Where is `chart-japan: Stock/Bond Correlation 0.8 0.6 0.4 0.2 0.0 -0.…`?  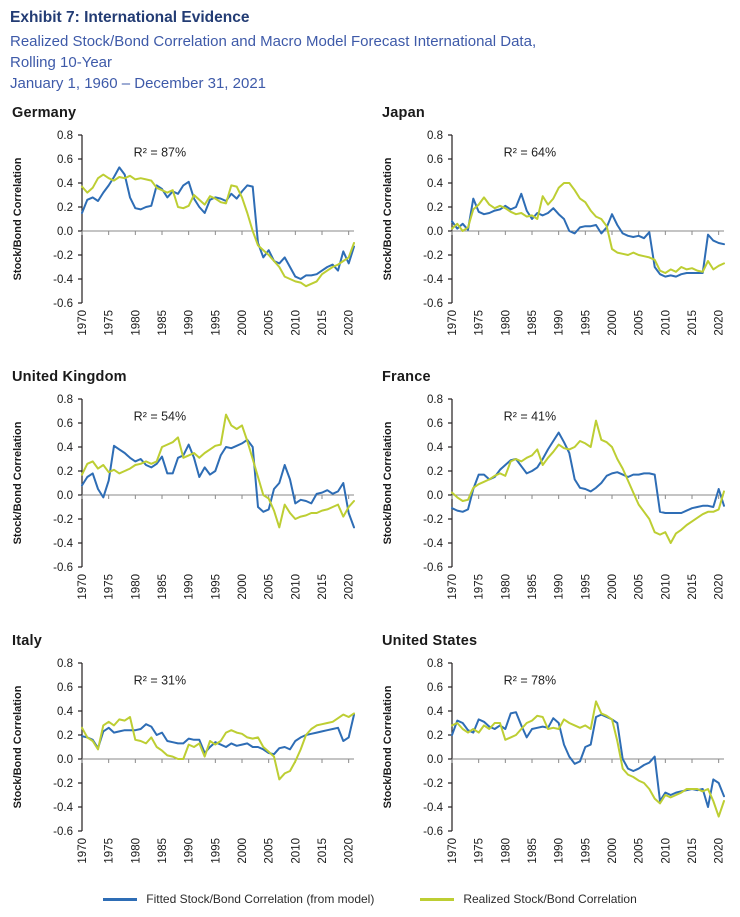
chart-japan: Stock/Bond Correlation 0.8 0.6 0.4 0.2 0.0 -0.… is located at coordinates (554, 233).